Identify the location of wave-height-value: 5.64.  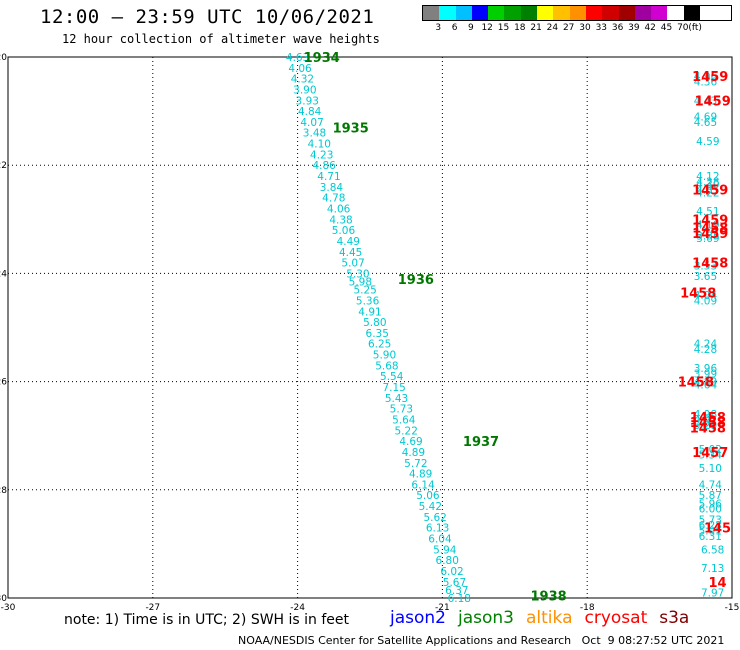
(404, 420).